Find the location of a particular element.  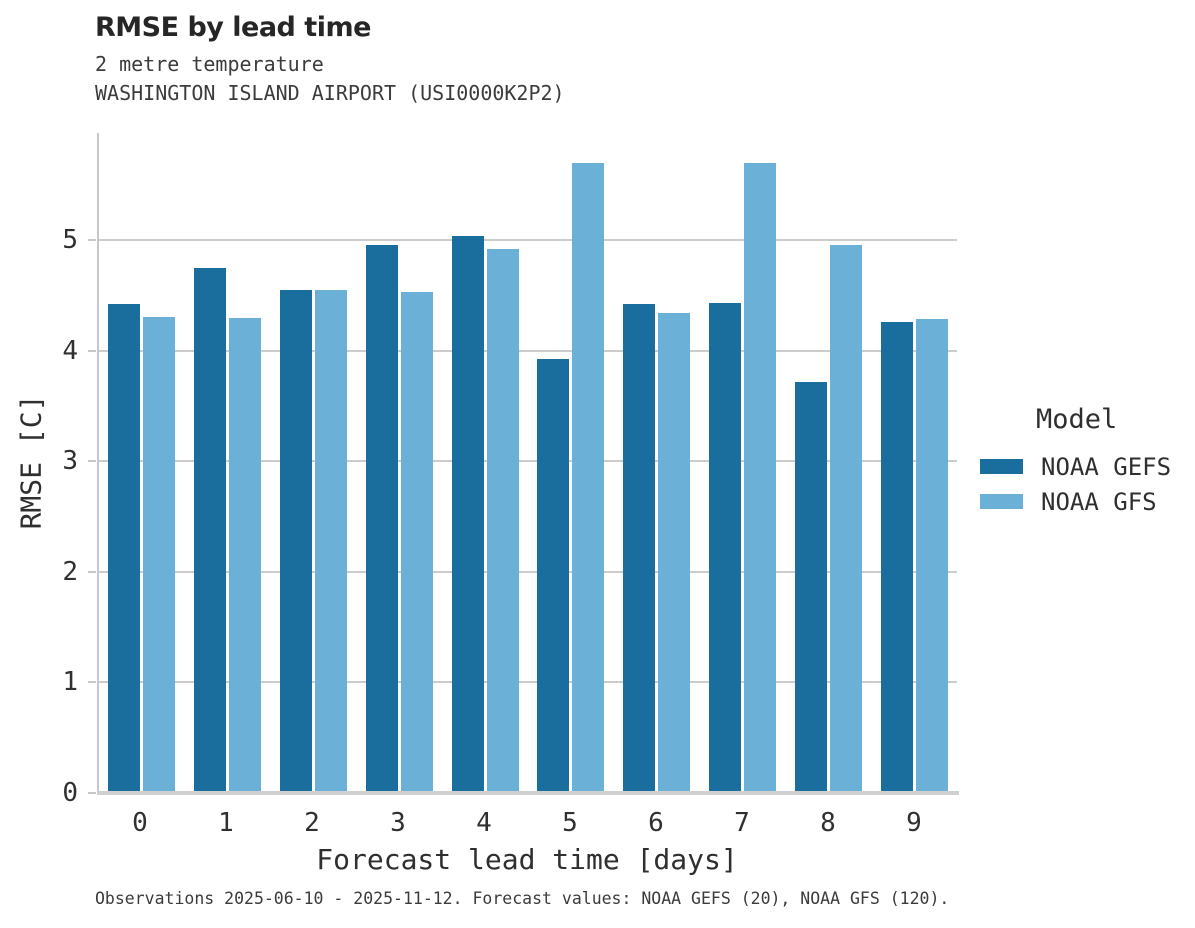

legend-swatch-noaa-gefs is located at coordinates (1001, 466).